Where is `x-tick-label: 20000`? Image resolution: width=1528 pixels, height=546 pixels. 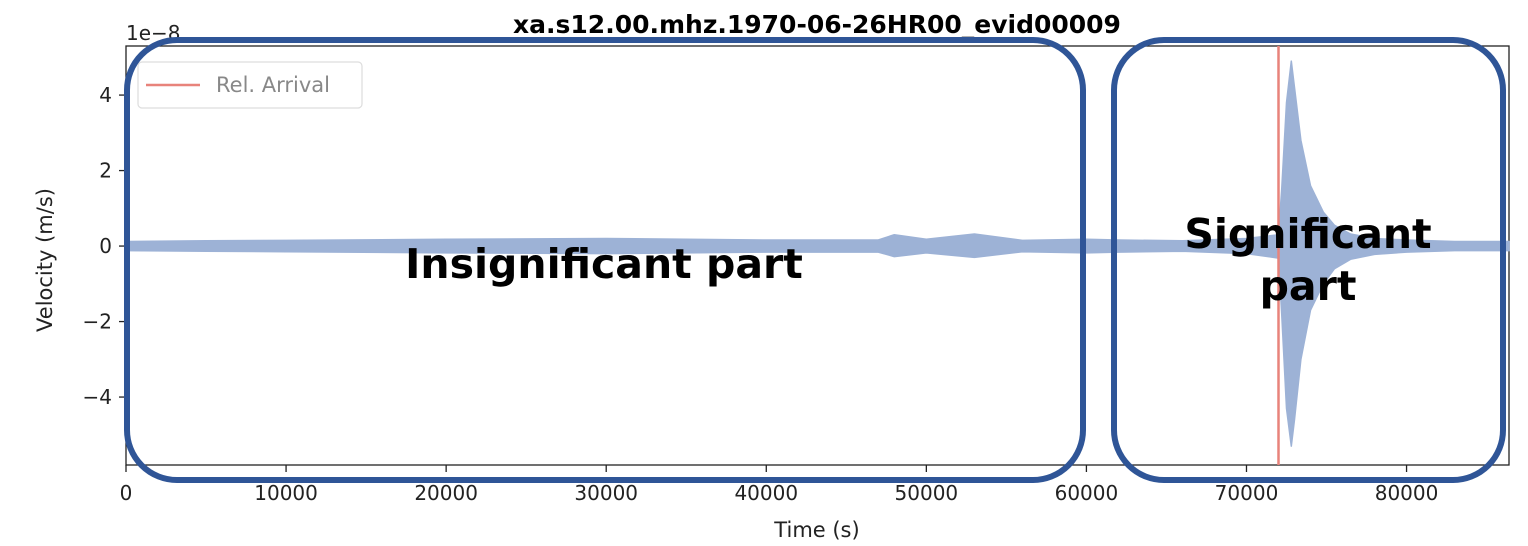
x-tick-label: 20000 is located at coordinates (446, 493).